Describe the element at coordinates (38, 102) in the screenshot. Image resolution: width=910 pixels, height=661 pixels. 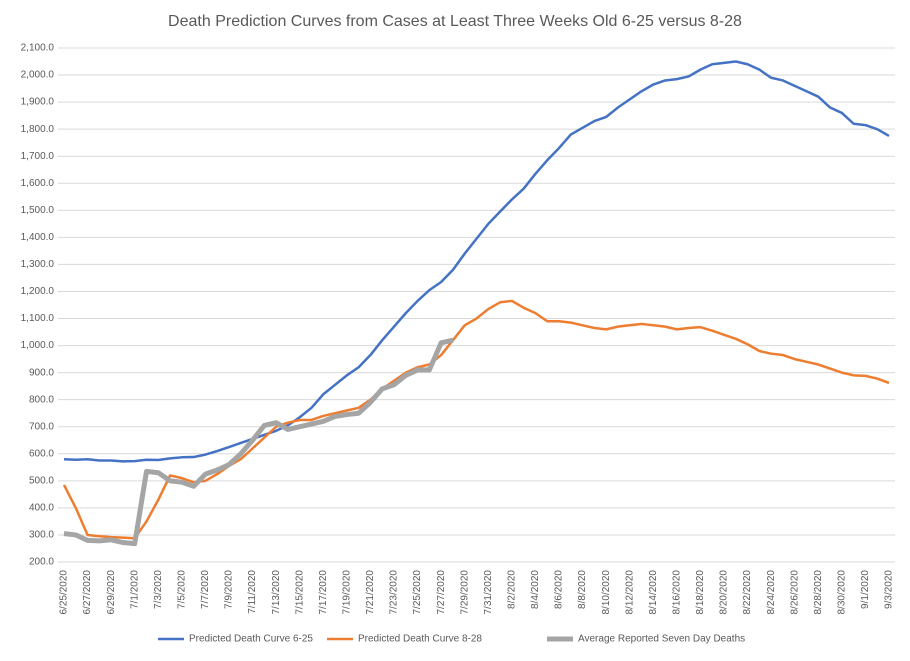
I see `y-tick-label: 1,900.0` at that location.